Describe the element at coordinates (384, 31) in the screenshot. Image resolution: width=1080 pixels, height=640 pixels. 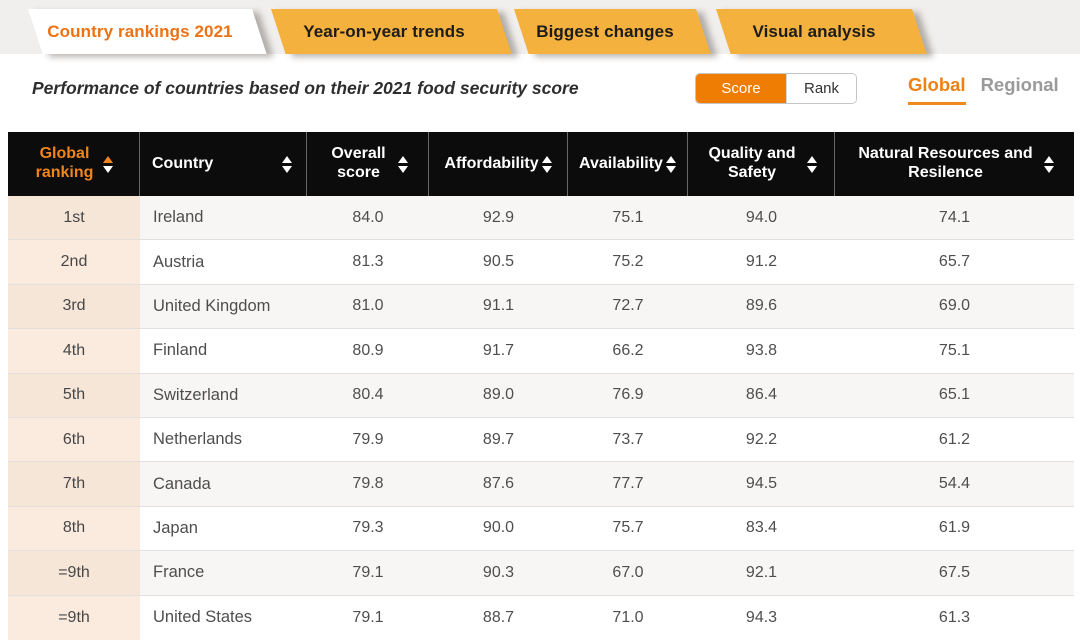
I see `tab-label: Year-on-year trends` at that location.